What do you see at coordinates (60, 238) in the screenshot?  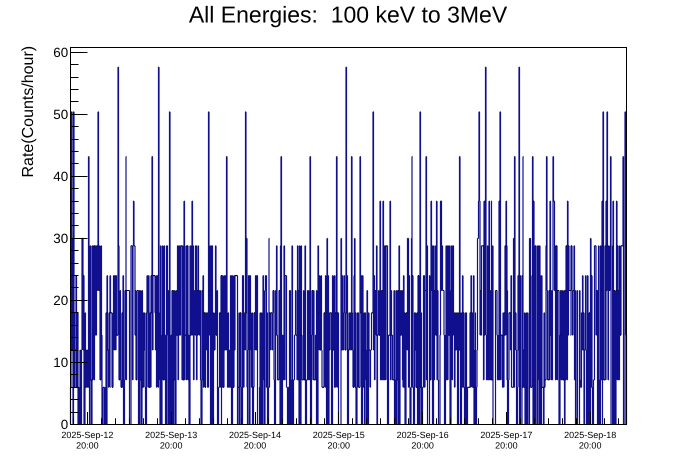 I see `svg-text: 30` at bounding box center [60, 238].